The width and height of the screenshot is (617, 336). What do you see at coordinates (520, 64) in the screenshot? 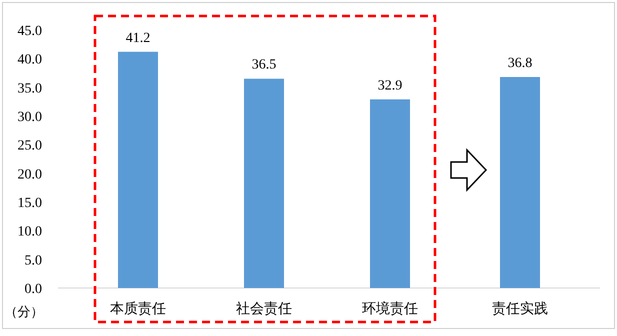
I see `data-label: 36.8` at bounding box center [520, 64].